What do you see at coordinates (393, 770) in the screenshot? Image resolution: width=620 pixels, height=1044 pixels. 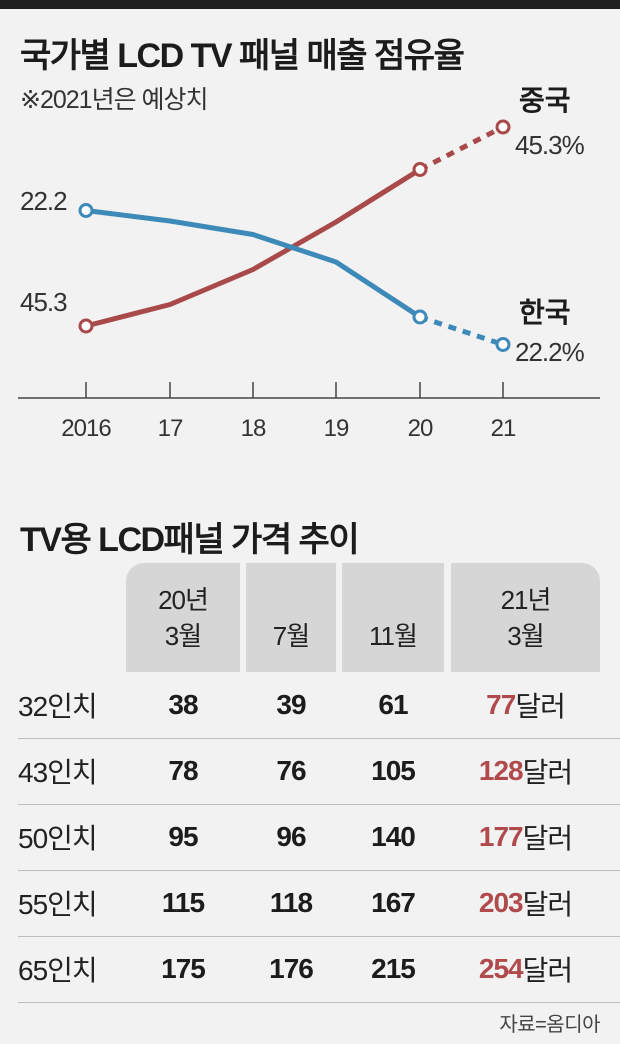 I see `price-cell: 105` at bounding box center [393, 770].